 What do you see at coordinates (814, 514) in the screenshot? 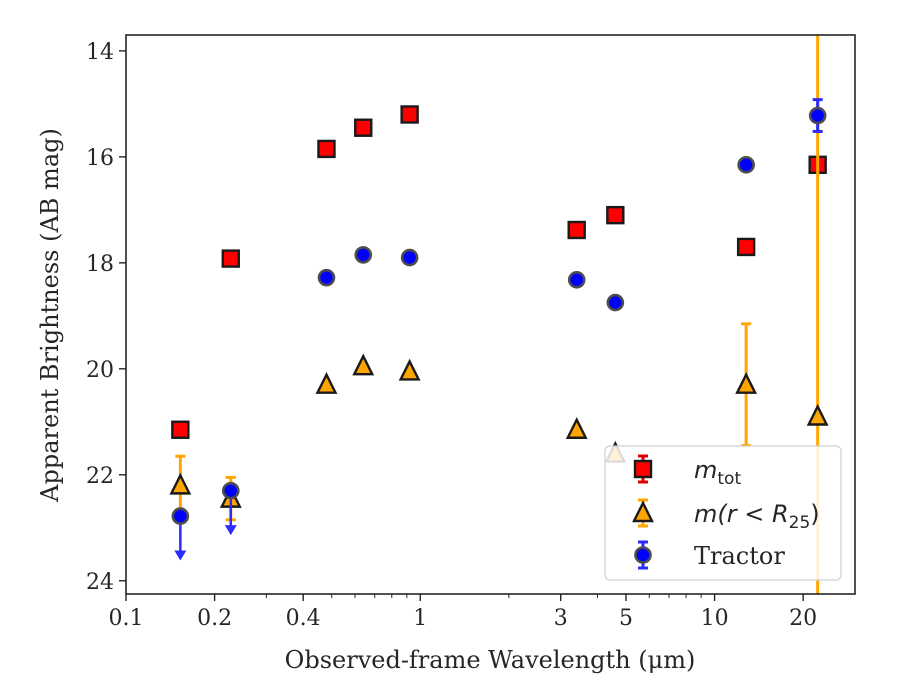
I see `legend-close-paren-mr25: )` at bounding box center [814, 514].